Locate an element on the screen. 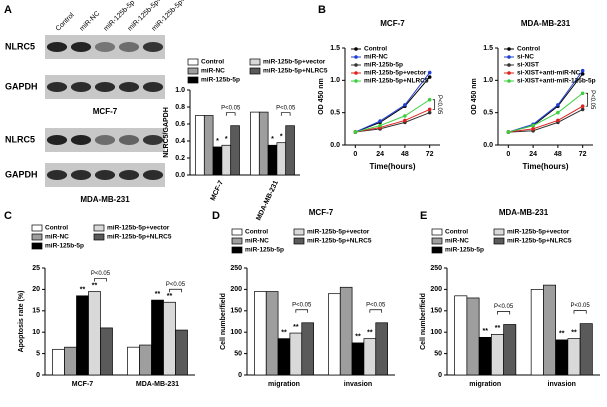  y-tick-label: 50 is located at coordinates (438, 353).